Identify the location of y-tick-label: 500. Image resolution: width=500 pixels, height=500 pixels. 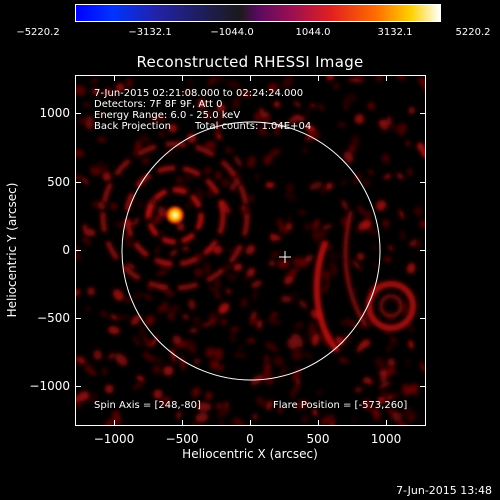
(58, 182).